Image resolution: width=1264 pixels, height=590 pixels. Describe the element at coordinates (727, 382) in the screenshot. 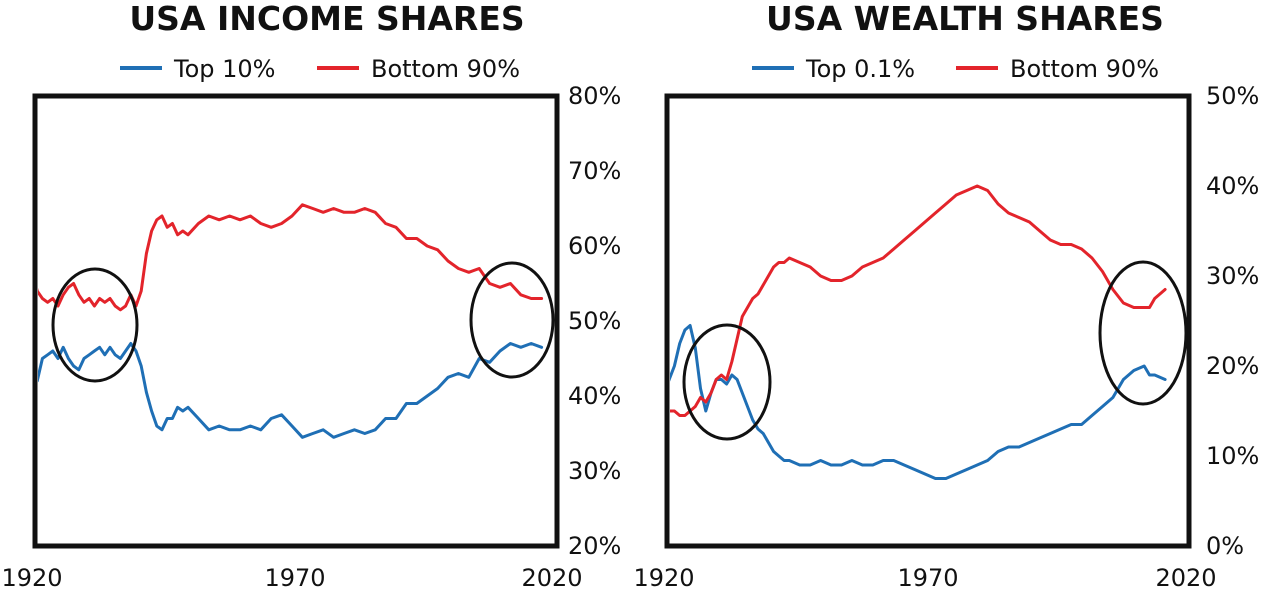

I see `wealth-highlight-circle-early` at that location.